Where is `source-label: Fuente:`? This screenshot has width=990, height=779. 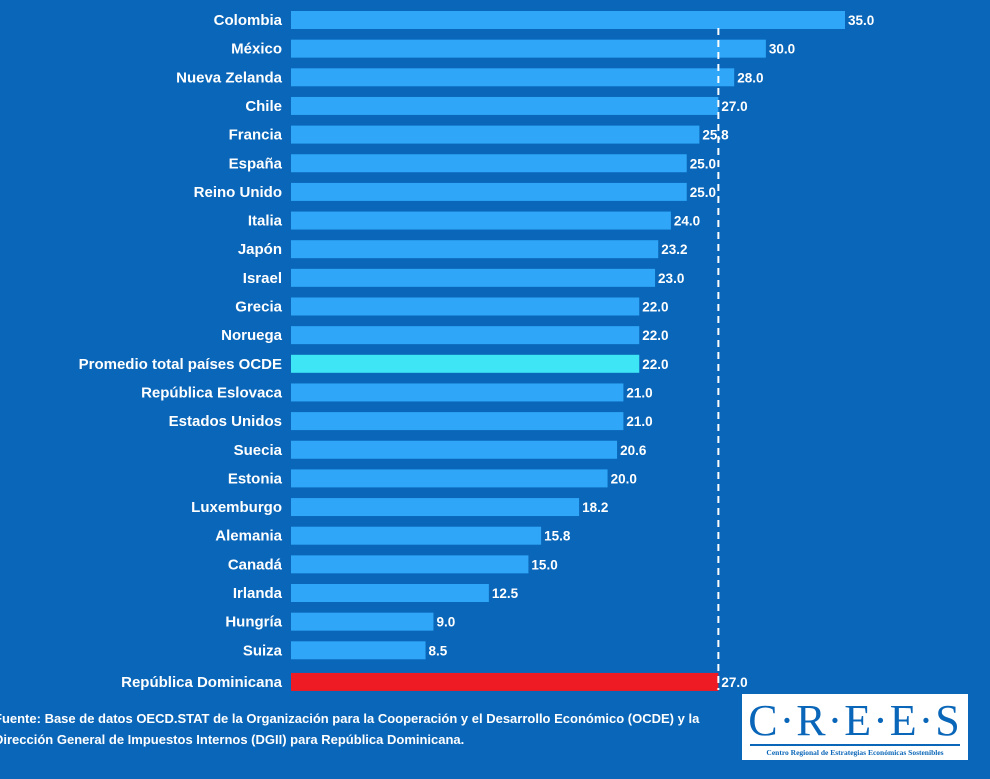
source-label: Fuente: is located at coordinates (20, 718).